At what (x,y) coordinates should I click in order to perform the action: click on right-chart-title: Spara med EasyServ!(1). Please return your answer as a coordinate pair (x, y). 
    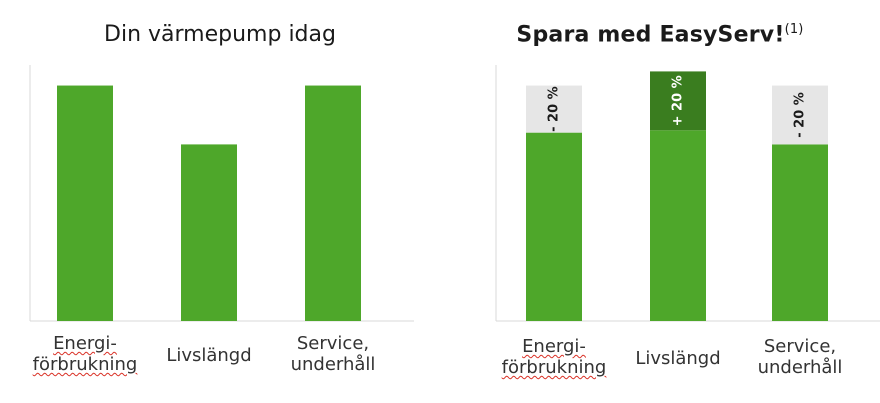
    Looking at the image, I should click on (660, 34).